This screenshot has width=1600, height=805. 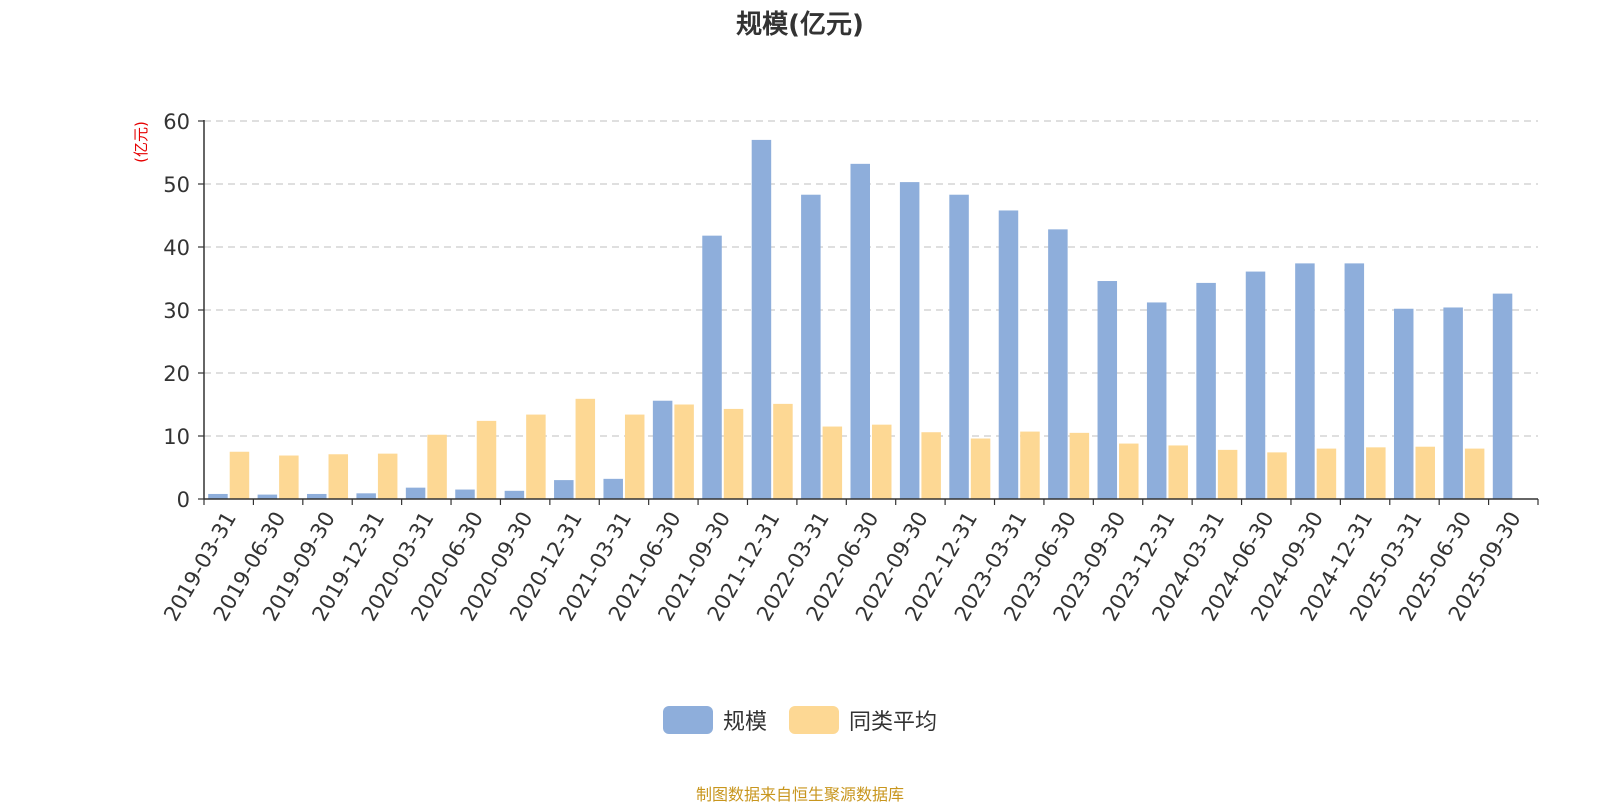 I want to click on legend-swatch-scale, so click(x=687, y=720).